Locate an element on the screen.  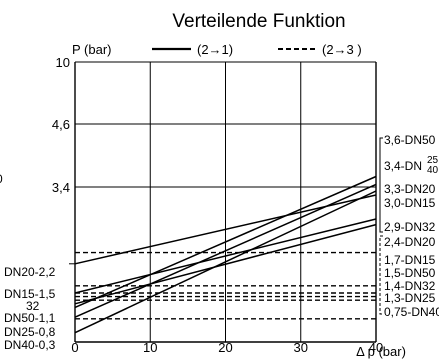
left-label: DN15-1,5 is located at coordinates (30, 294).